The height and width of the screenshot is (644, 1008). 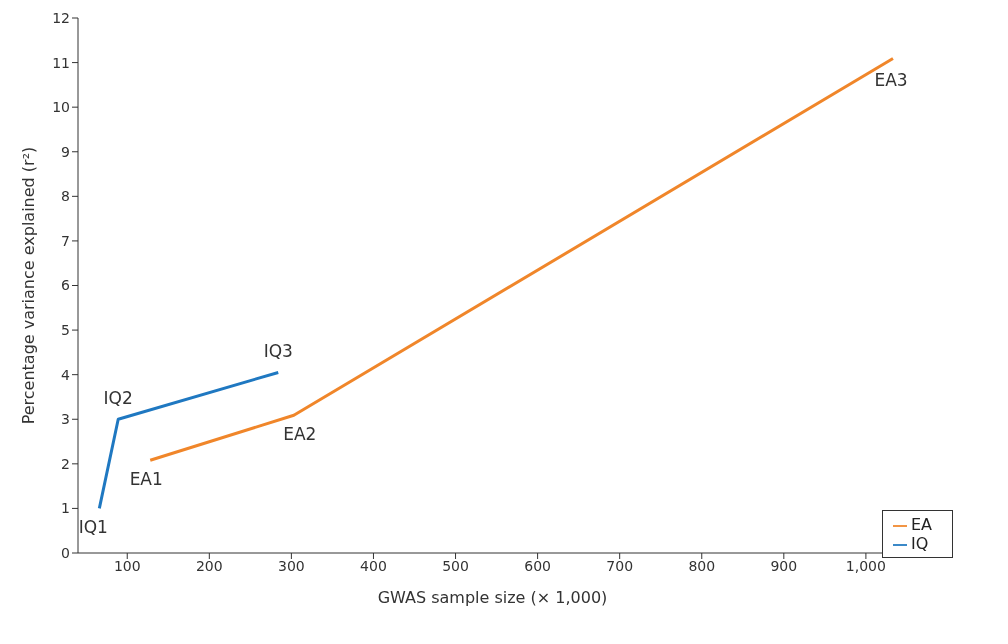 What do you see at coordinates (61, 107) in the screenshot?
I see `y-tick-label: 10` at bounding box center [61, 107].